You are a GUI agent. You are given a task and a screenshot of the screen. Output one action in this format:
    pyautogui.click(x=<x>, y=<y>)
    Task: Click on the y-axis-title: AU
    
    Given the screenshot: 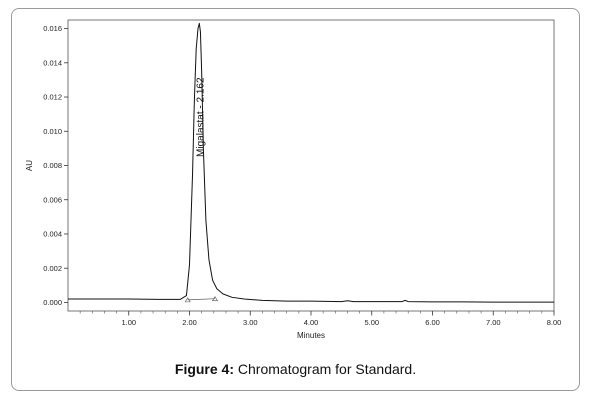 What is the action you would take?
    pyautogui.click(x=29, y=165)
    